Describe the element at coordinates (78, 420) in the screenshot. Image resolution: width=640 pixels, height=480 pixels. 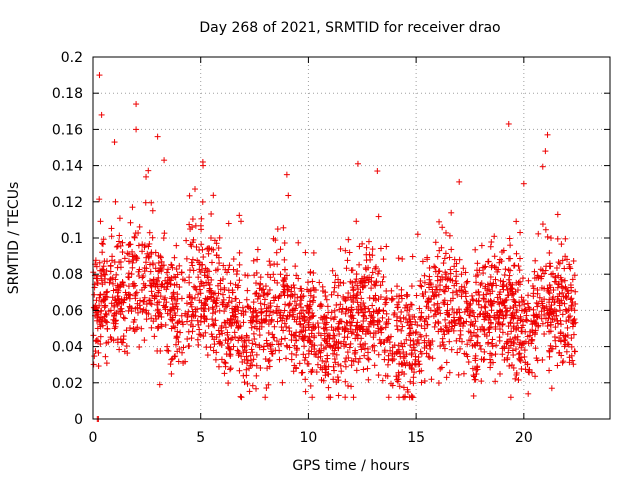
I see `y-tick-label: 0` at that location.